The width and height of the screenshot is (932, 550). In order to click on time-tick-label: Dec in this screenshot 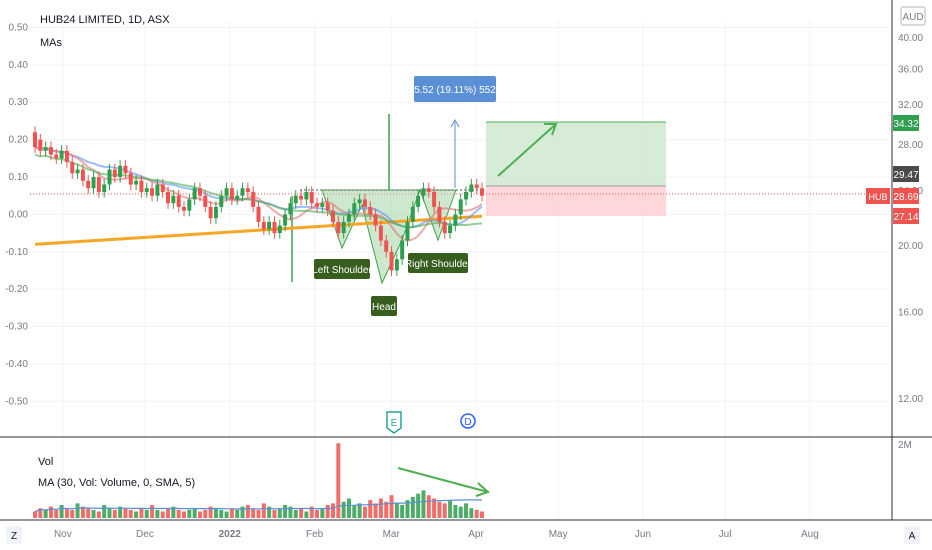, I will do `click(145, 534)`.